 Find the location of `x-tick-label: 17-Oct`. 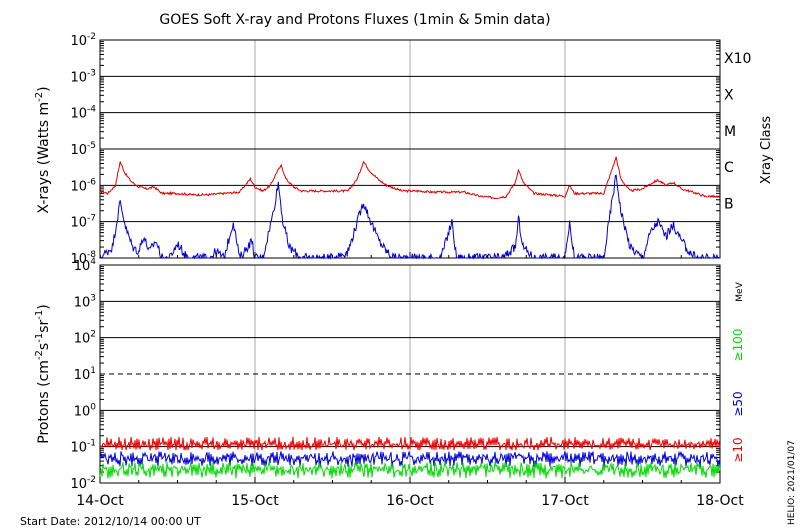

x-tick-label: 17-Oct is located at coordinates (565, 501).